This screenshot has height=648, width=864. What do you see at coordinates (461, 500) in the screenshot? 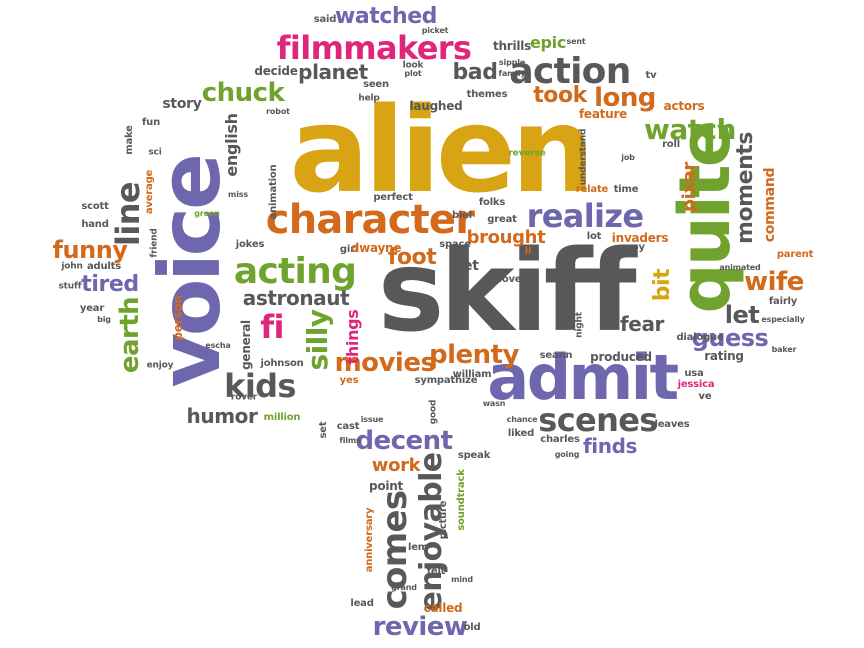
I see `word-soundtrack: soundtrack` at bounding box center [461, 500].